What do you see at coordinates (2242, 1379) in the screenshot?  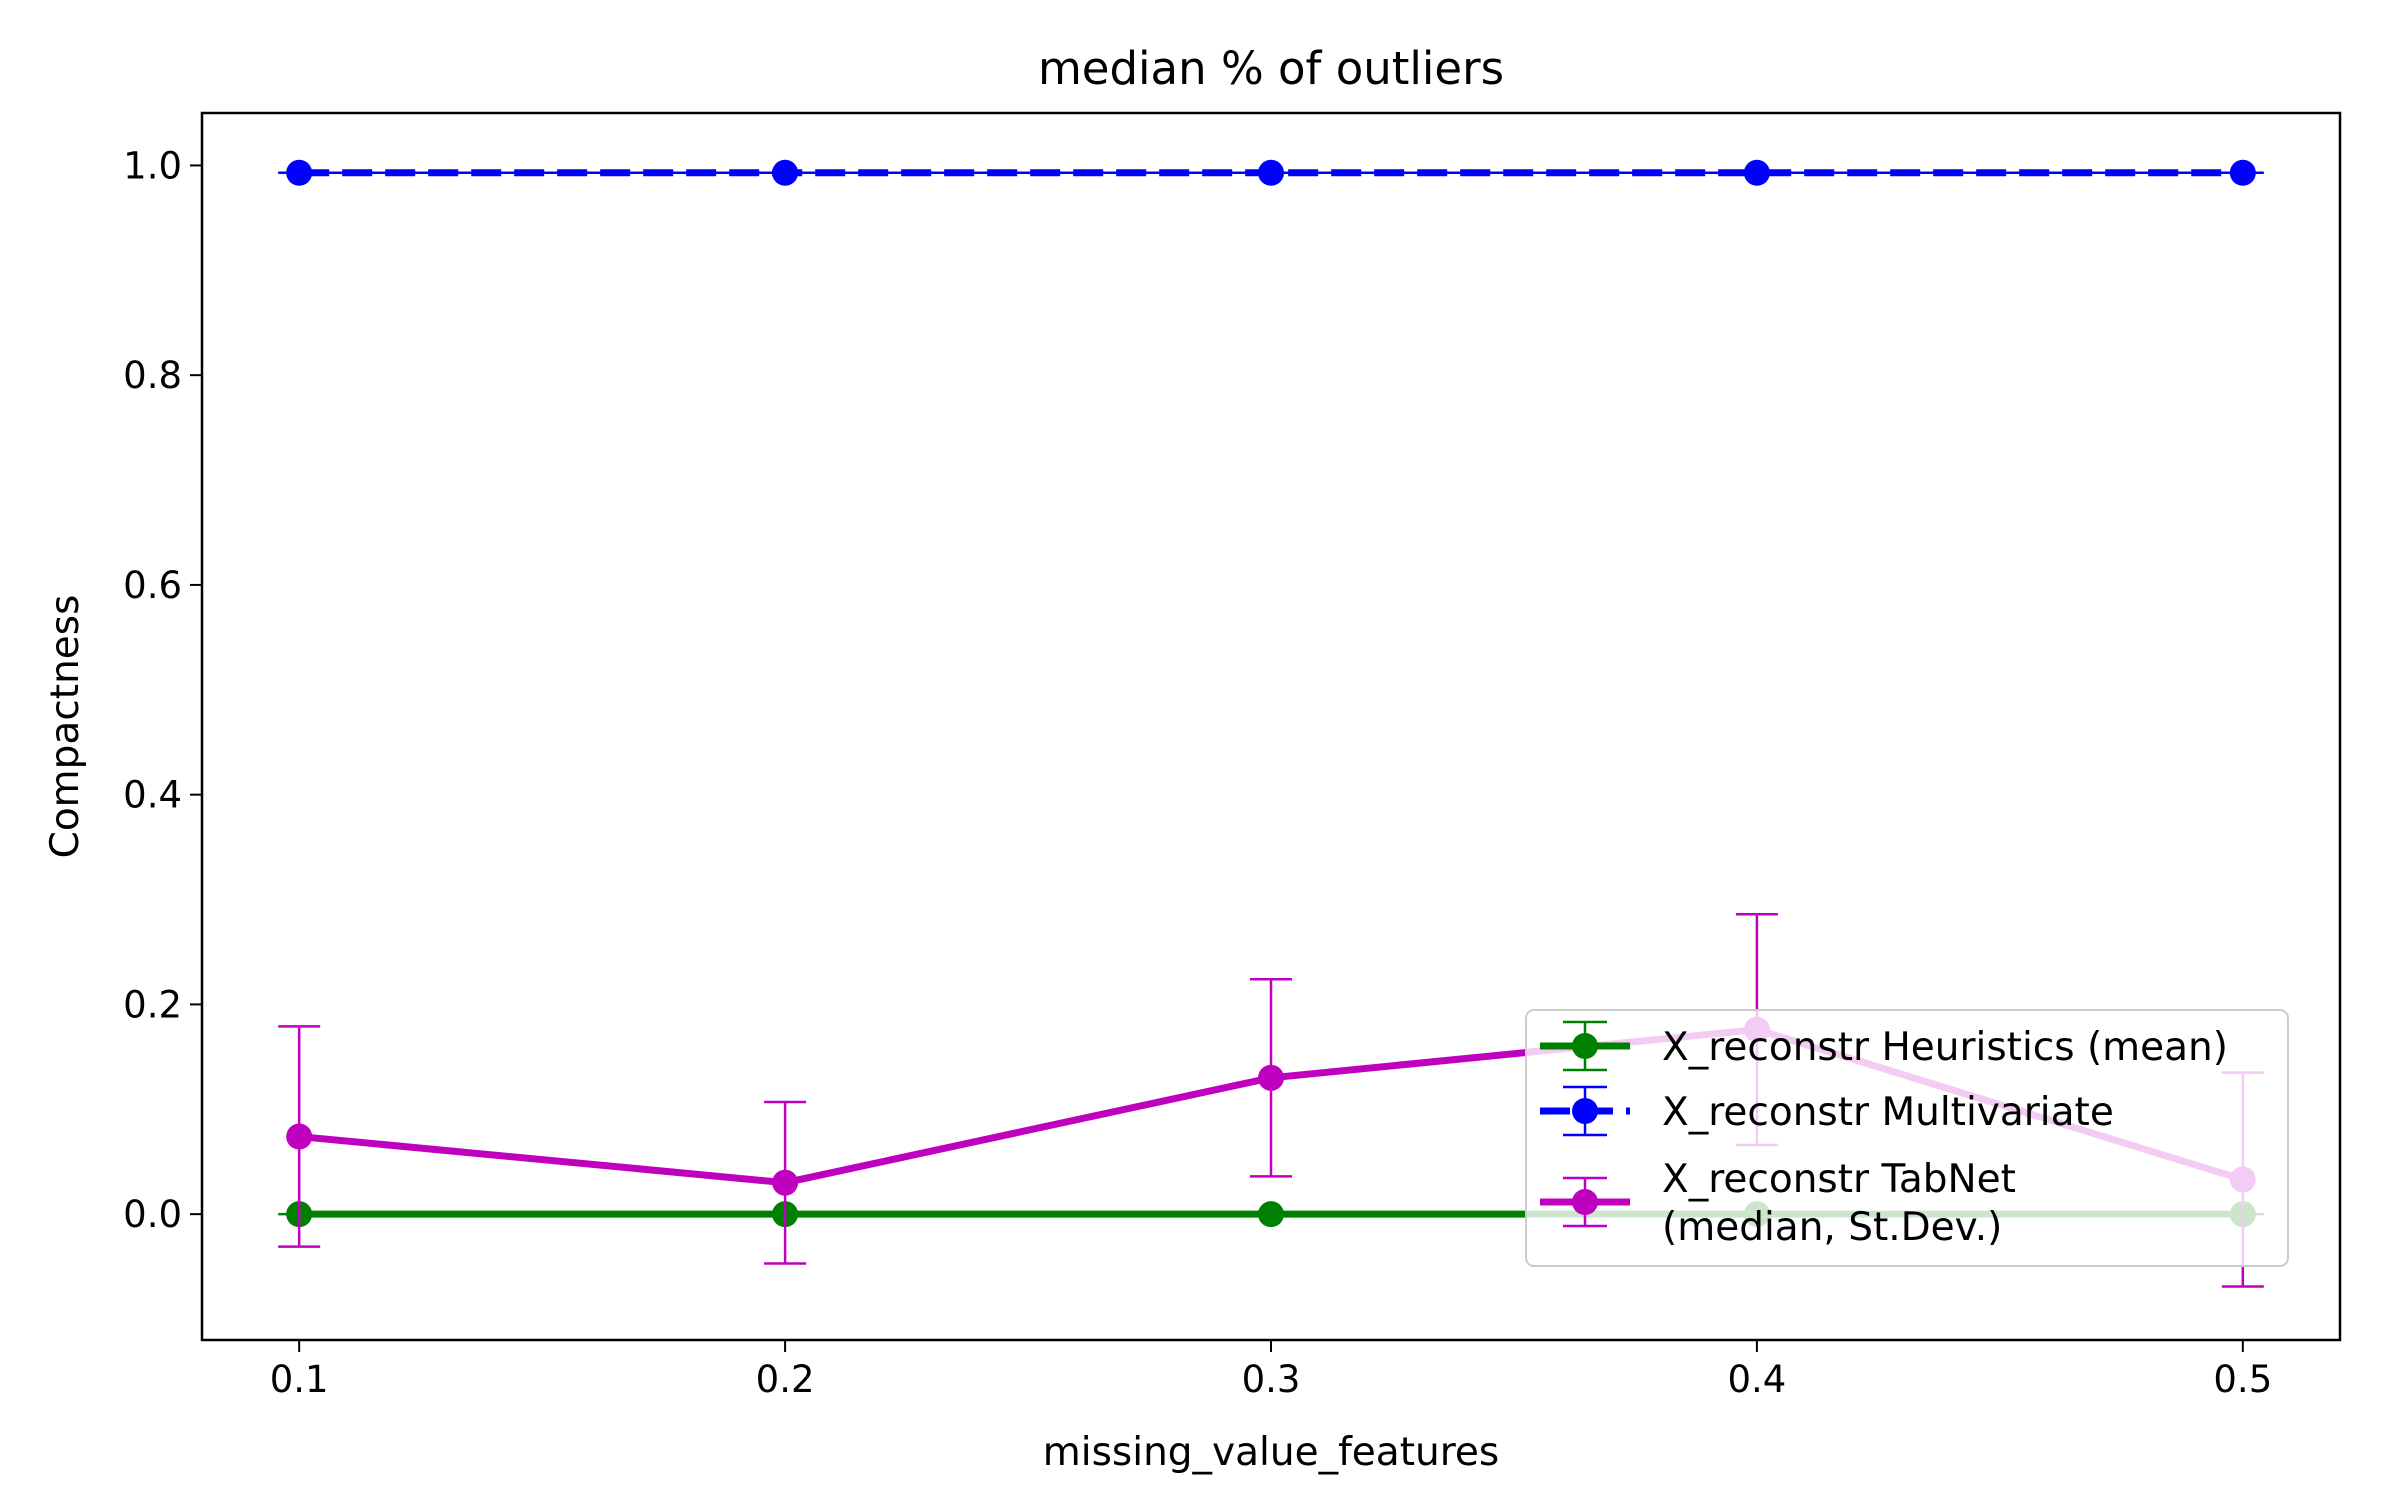 I see `x-tick-label: 0.5` at bounding box center [2242, 1379].